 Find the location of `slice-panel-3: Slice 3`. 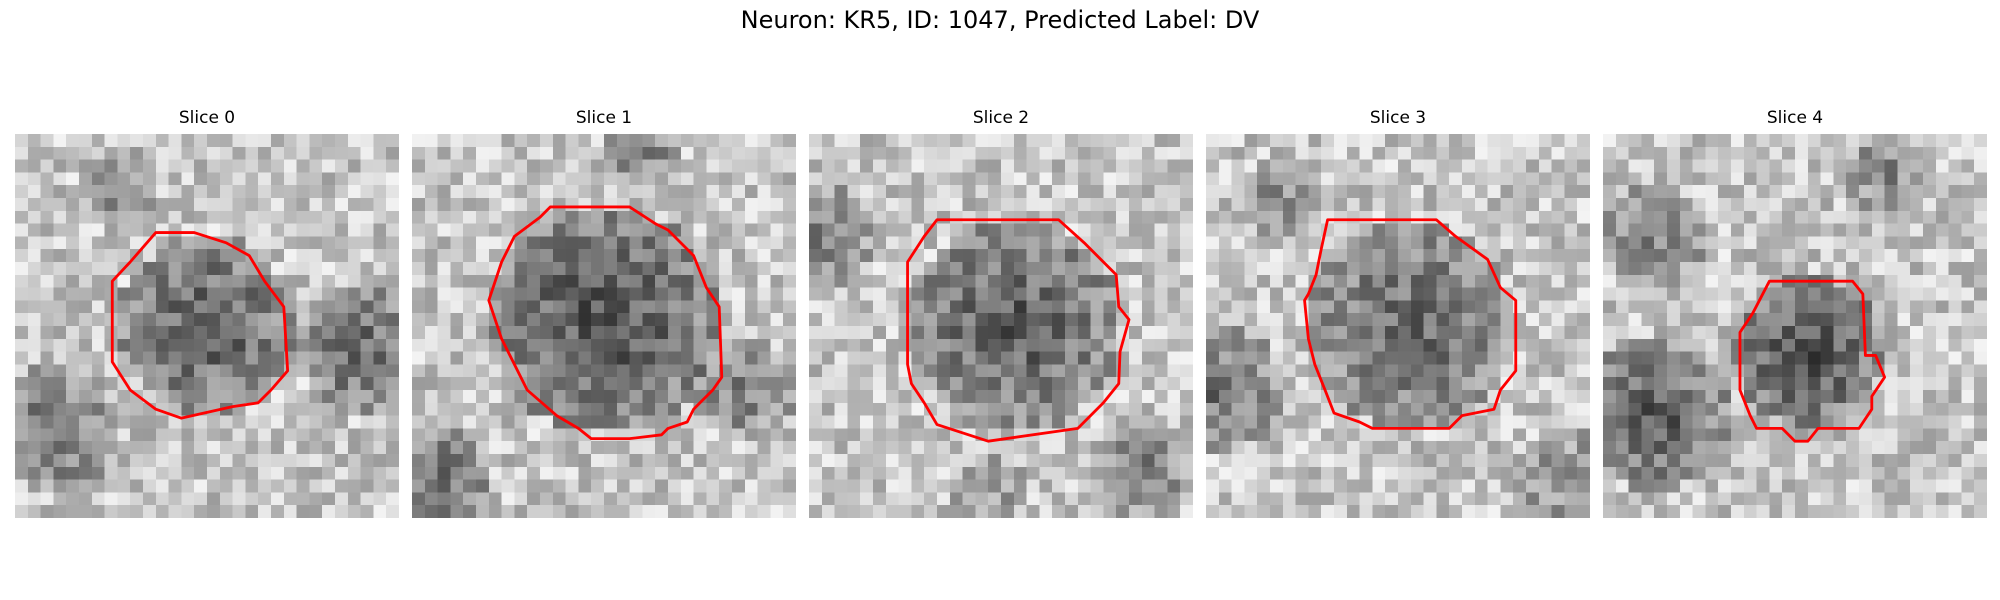

slice-panel-3: Slice 3 is located at coordinates (1398, 313).